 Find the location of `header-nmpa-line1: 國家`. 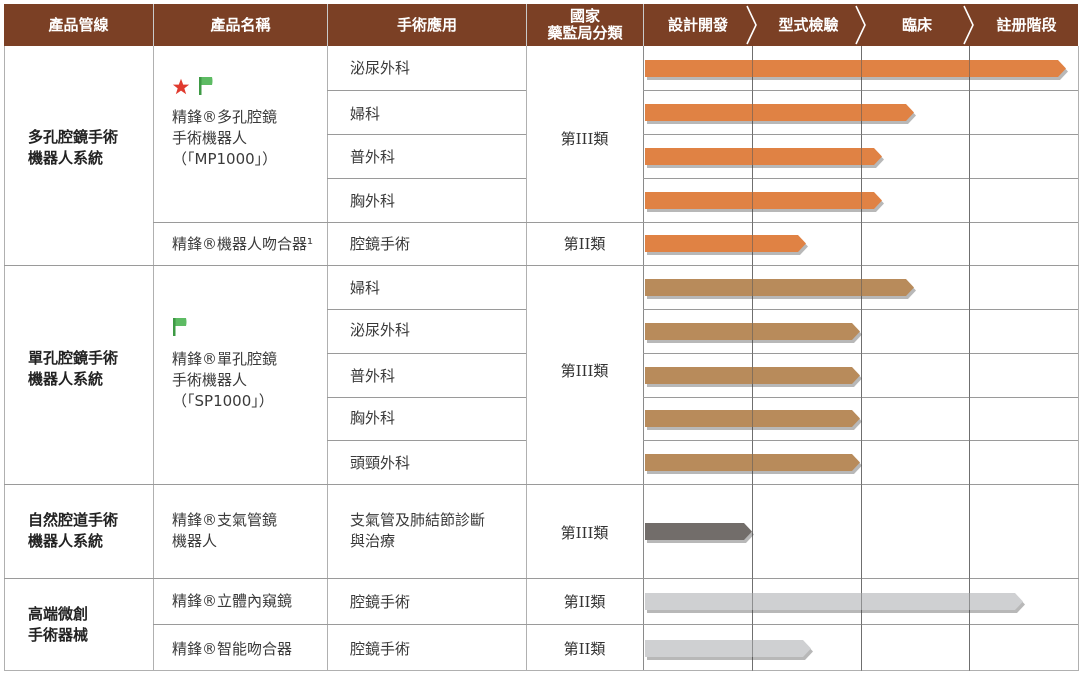

header-nmpa-line1: 國家 is located at coordinates (584, 16).